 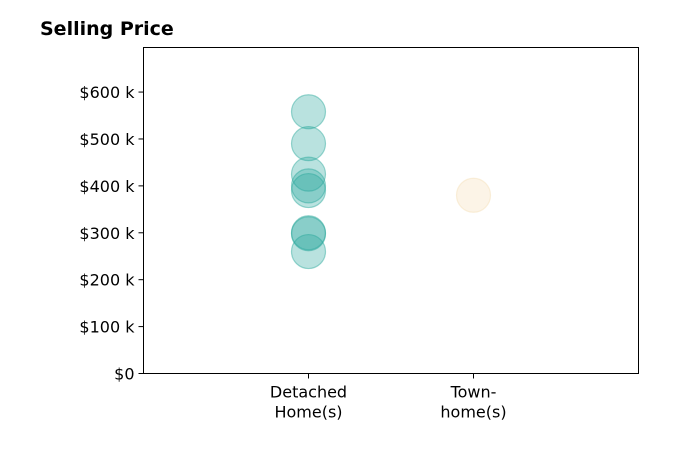 What do you see at coordinates (388, 397) in the screenshot?
I see `x-axis: Detached Home(s) Town-home(s)` at bounding box center [388, 397].